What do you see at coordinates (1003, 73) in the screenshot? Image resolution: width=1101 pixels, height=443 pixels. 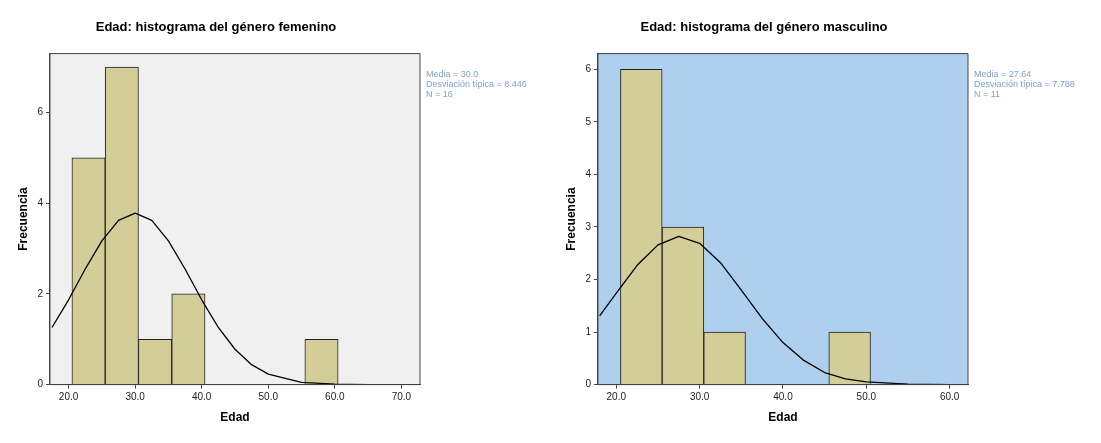 I see `text: Media = 27.64` at bounding box center [1003, 73].